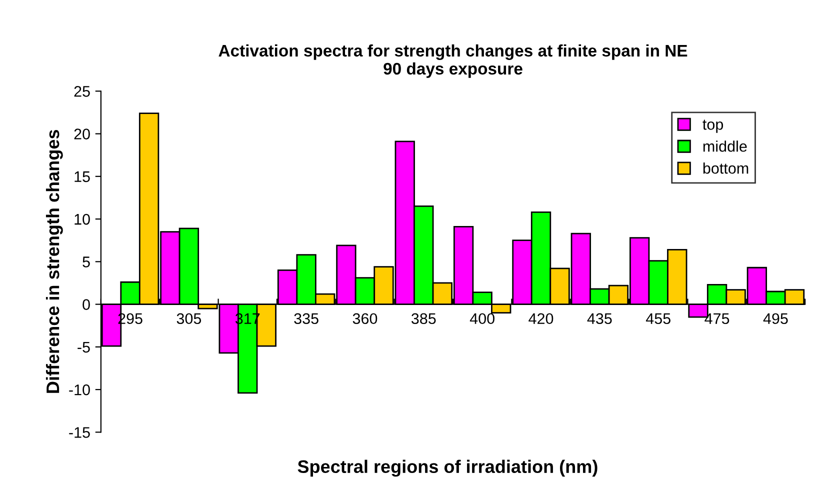 Image resolution: width=814 pixels, height=490 pixels. Describe the element at coordinates (189, 318) in the screenshot. I see `x-tick-label: 305` at that location.